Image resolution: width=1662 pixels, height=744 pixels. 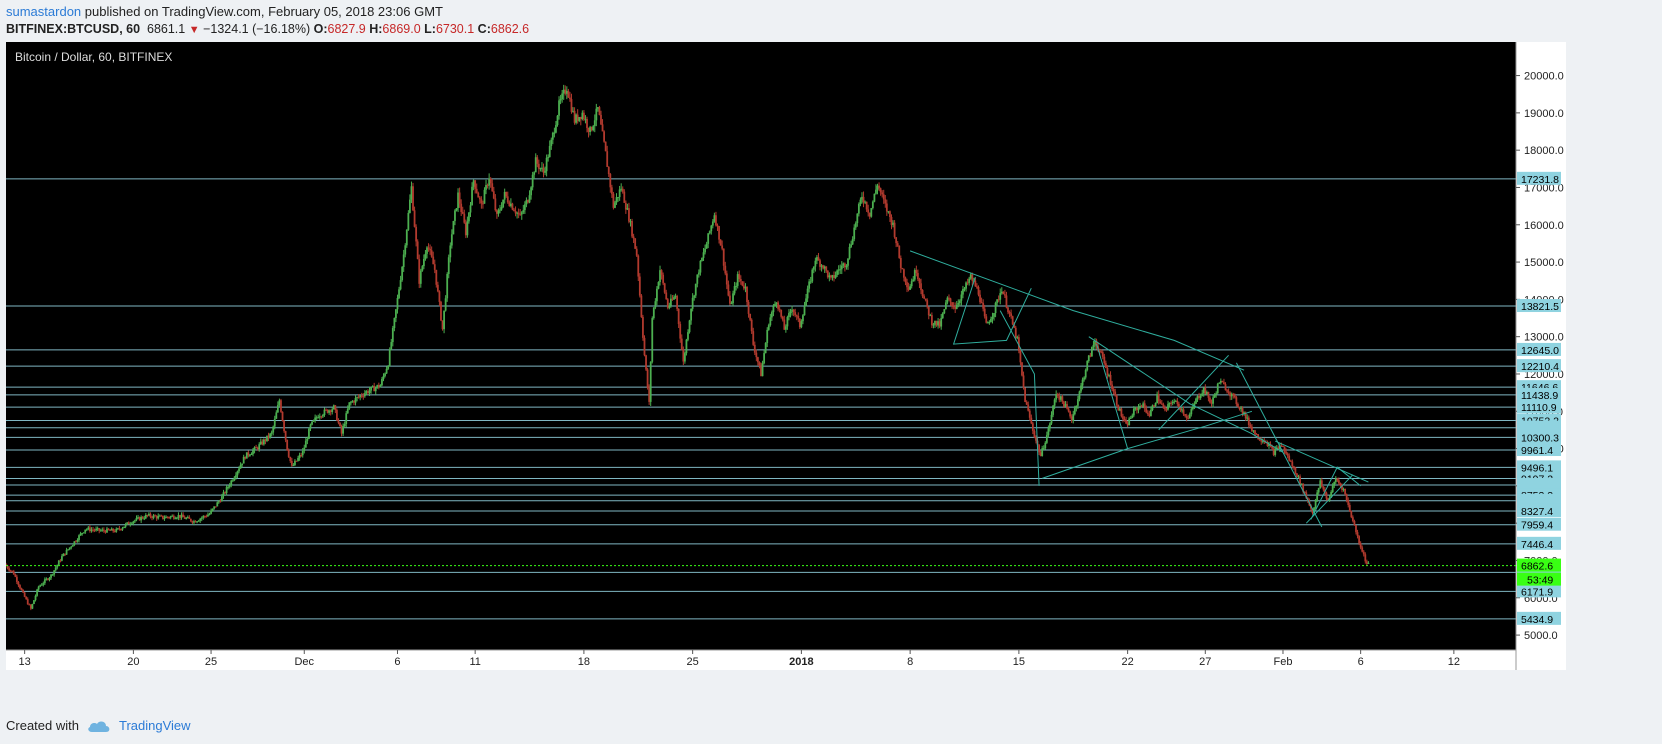 I want to click on level-price-label: 12645.0, so click(x=1540, y=351).